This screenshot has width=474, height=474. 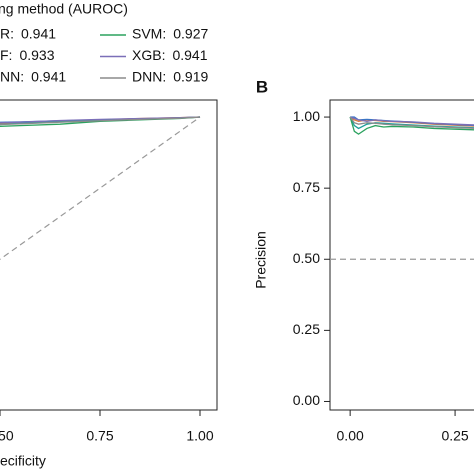 What do you see at coordinates (199, 436) in the screenshot?
I see `x-tick-label: 1.00` at bounding box center [199, 436].